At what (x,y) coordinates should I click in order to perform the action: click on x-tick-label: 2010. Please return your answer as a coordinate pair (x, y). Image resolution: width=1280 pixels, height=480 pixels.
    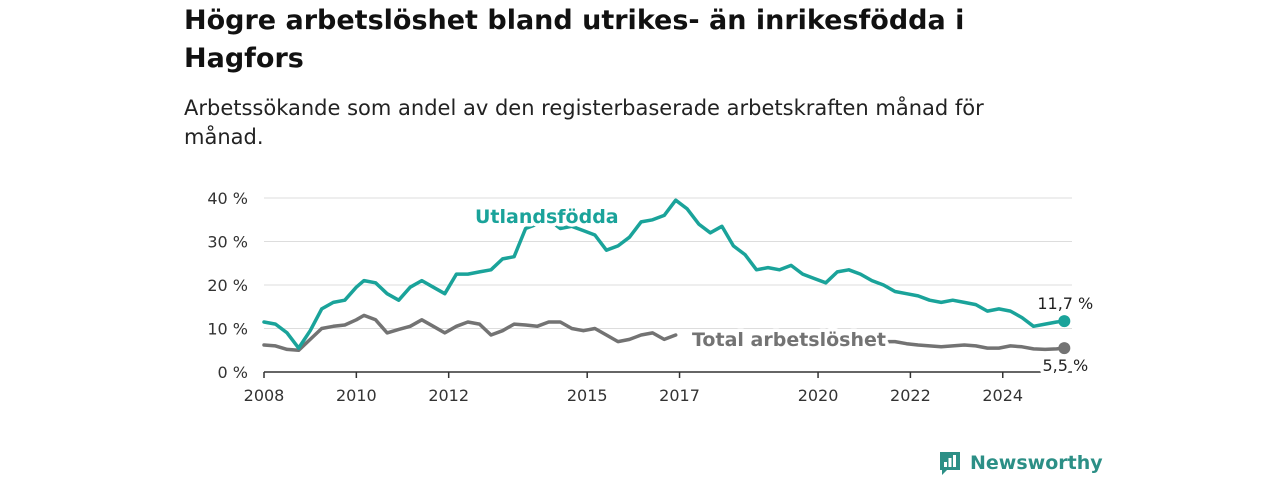
    Looking at the image, I should click on (356, 395).